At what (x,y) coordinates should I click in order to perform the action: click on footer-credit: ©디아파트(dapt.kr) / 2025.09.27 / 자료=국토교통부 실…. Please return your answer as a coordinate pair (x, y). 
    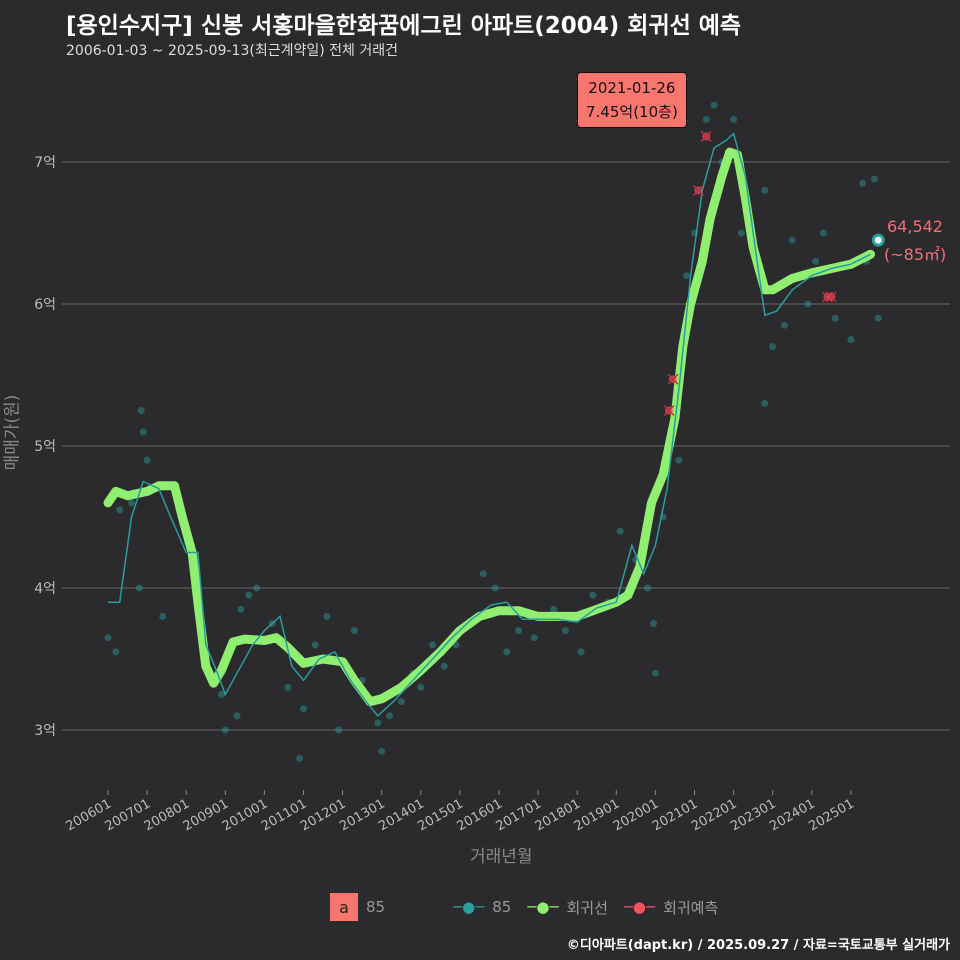
    Looking at the image, I should click on (758, 945).